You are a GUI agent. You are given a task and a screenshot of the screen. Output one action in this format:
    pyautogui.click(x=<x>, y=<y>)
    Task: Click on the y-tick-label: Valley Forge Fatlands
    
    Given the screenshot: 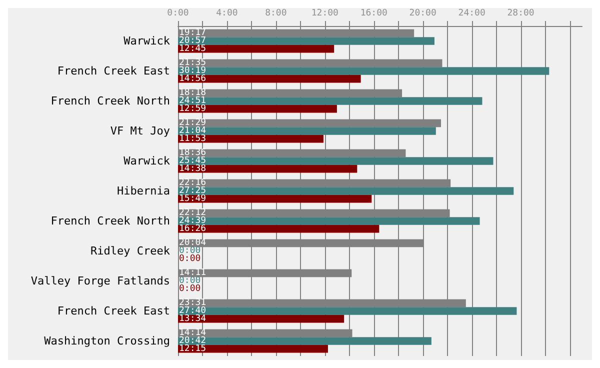 What is the action you would take?
    pyautogui.click(x=100, y=281)
    